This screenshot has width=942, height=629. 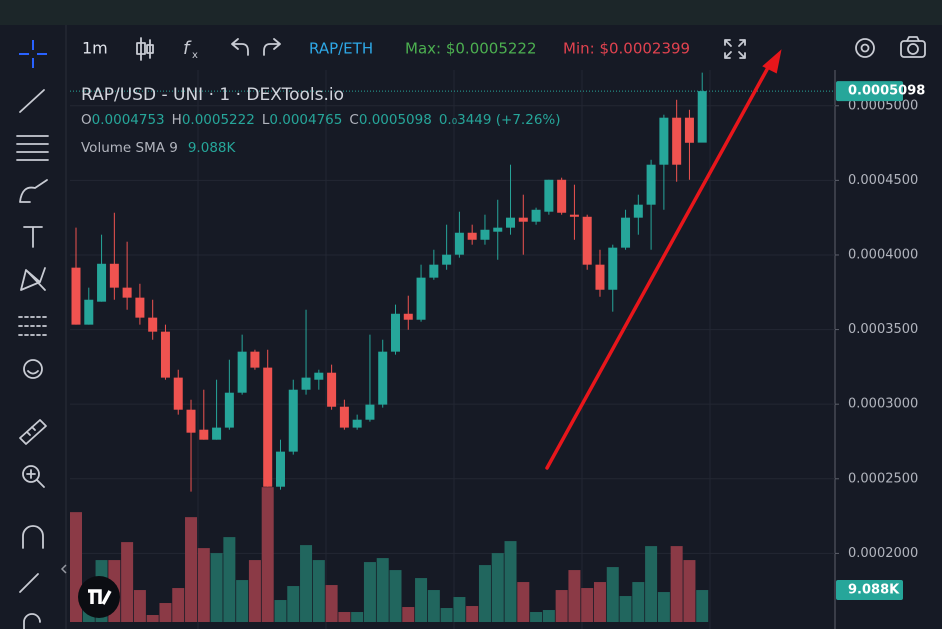 I want to click on zoom-tool, so click(x=33, y=476).